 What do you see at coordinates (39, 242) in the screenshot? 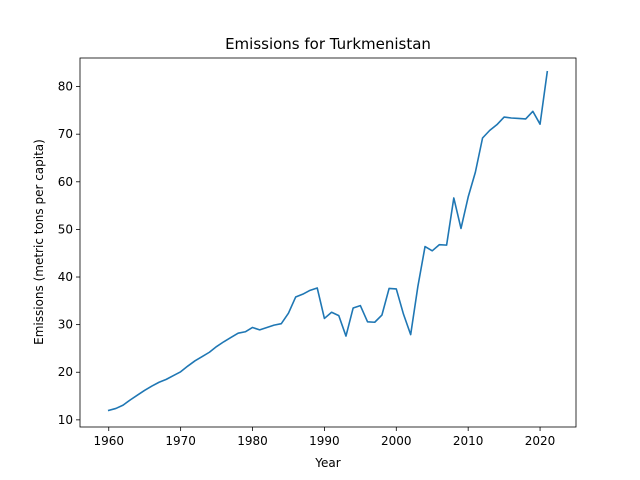
I see `y-axis-label: Emissions (metric tons per capita)` at bounding box center [39, 242].